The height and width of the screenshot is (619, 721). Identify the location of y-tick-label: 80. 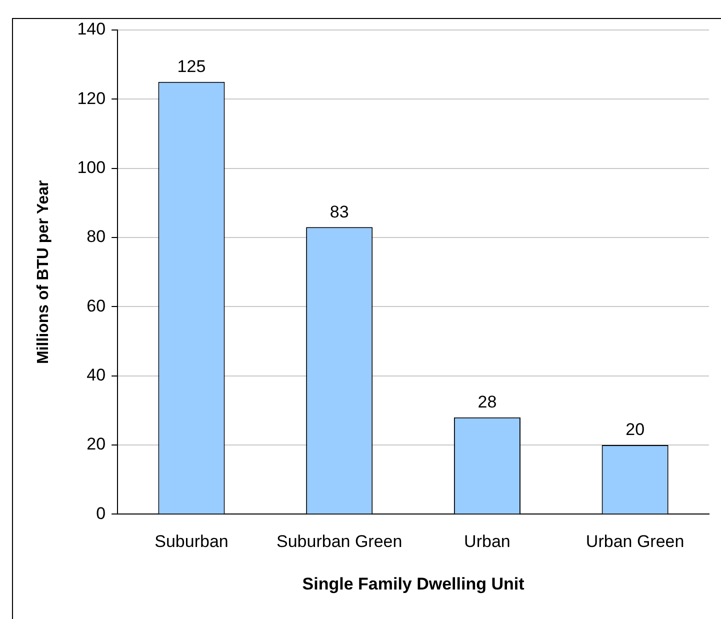
(96, 236).